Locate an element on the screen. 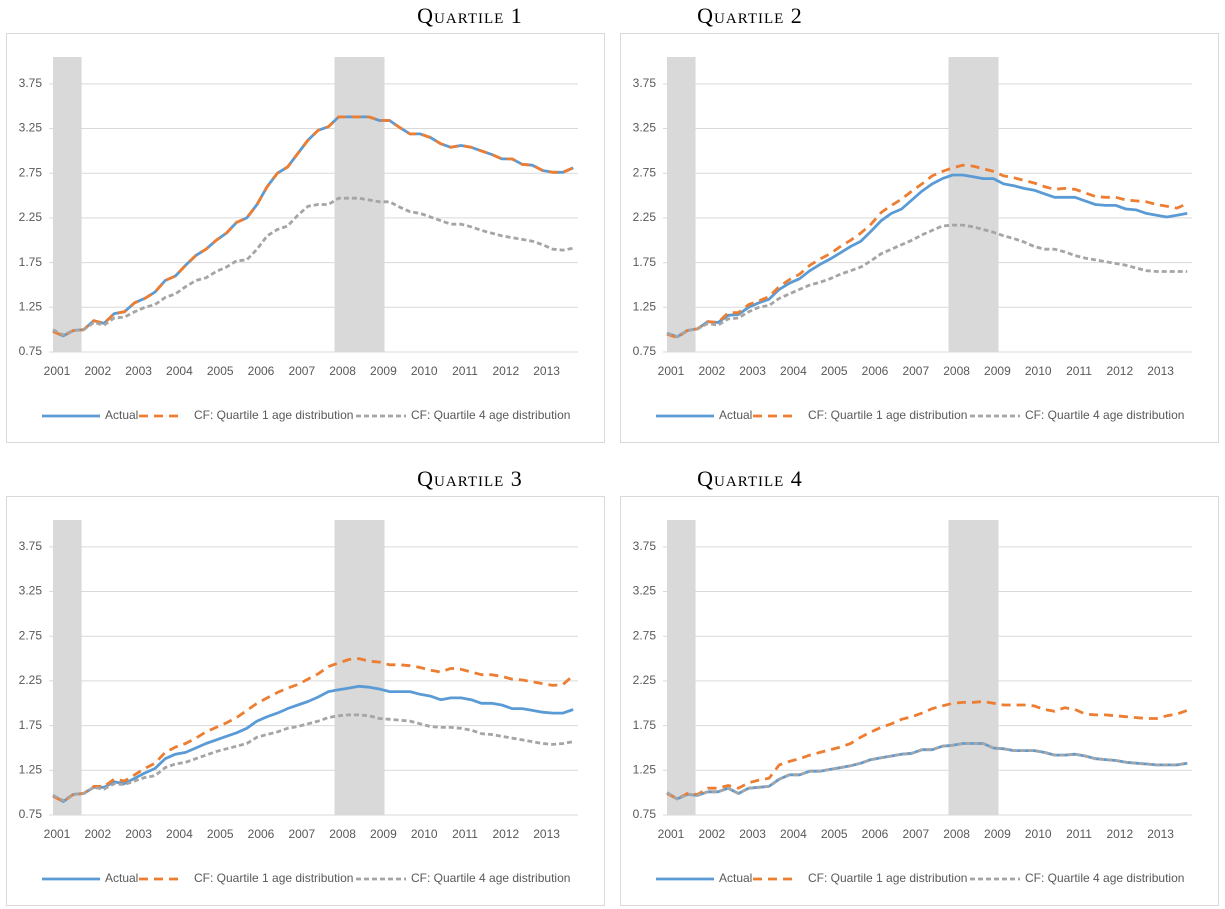 The image size is (1225, 909). y-tick-label: 0.75 is located at coordinates (31, 814).